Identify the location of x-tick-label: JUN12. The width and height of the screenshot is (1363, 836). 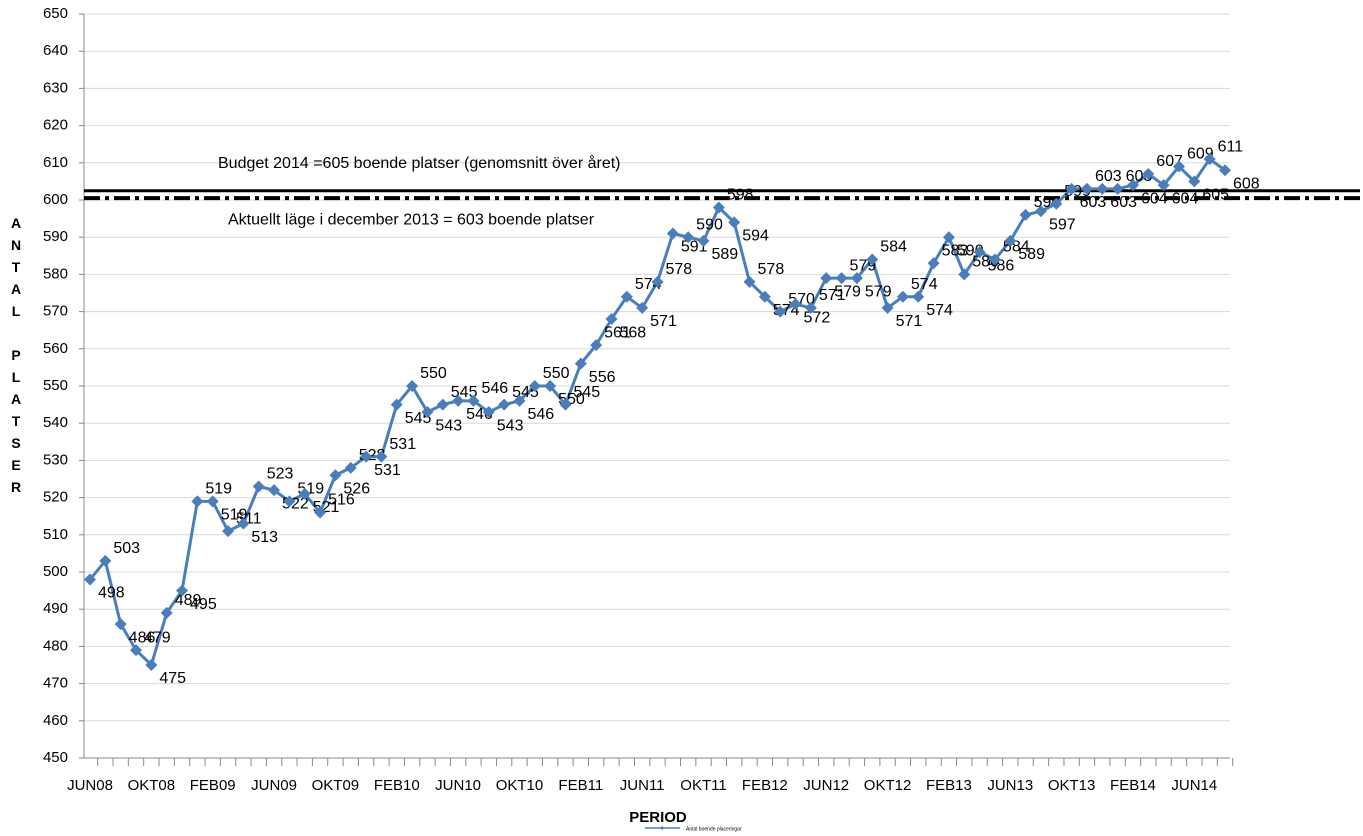
(826, 785).